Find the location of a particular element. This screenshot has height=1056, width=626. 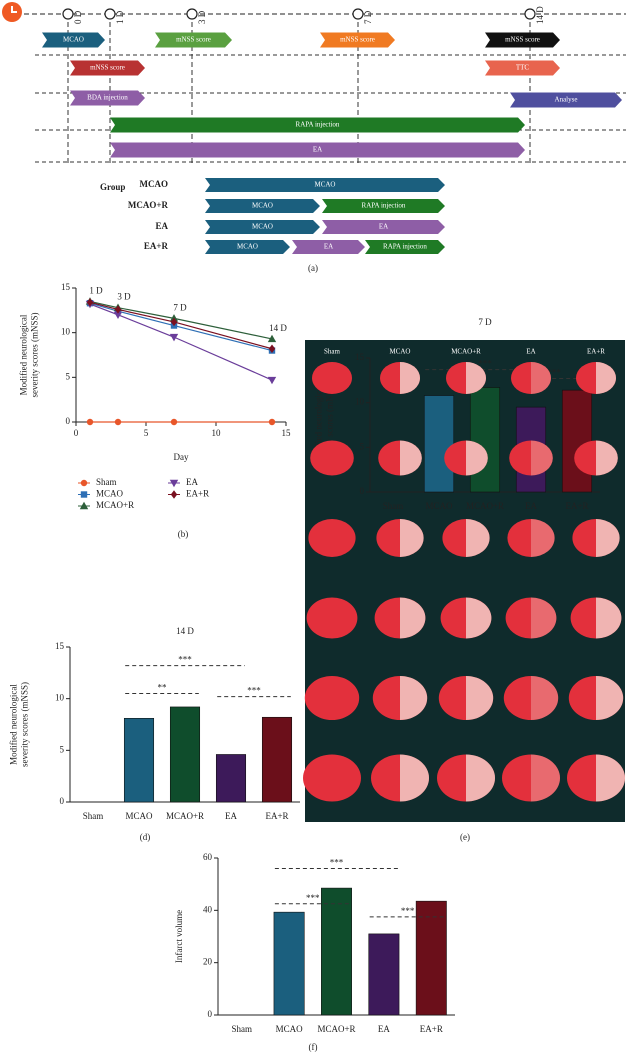

step-label: TTC is located at coordinates (523, 68).